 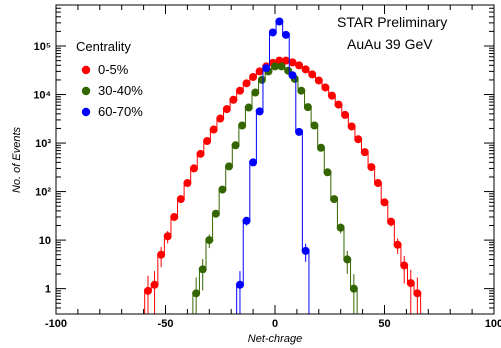 I want to click on legend-label: 0-5%, so click(x=113, y=69).